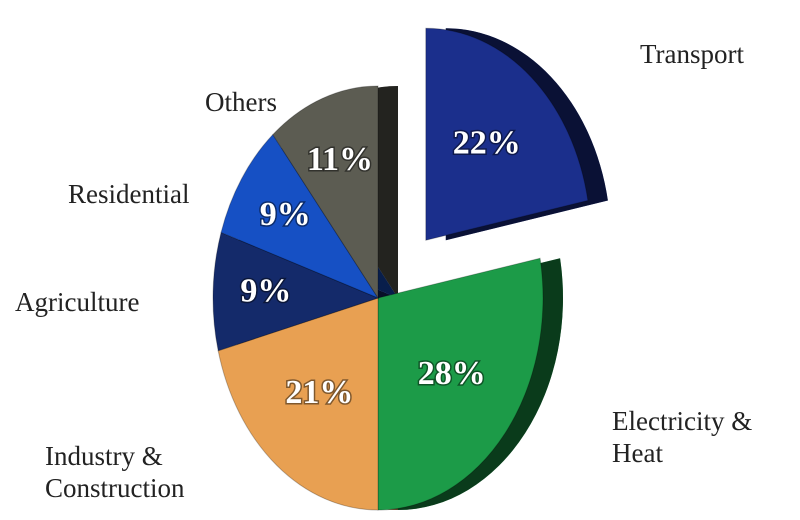  Describe the element at coordinates (682, 437) in the screenshot. I see `category-label: Electricity & Heat` at that location.